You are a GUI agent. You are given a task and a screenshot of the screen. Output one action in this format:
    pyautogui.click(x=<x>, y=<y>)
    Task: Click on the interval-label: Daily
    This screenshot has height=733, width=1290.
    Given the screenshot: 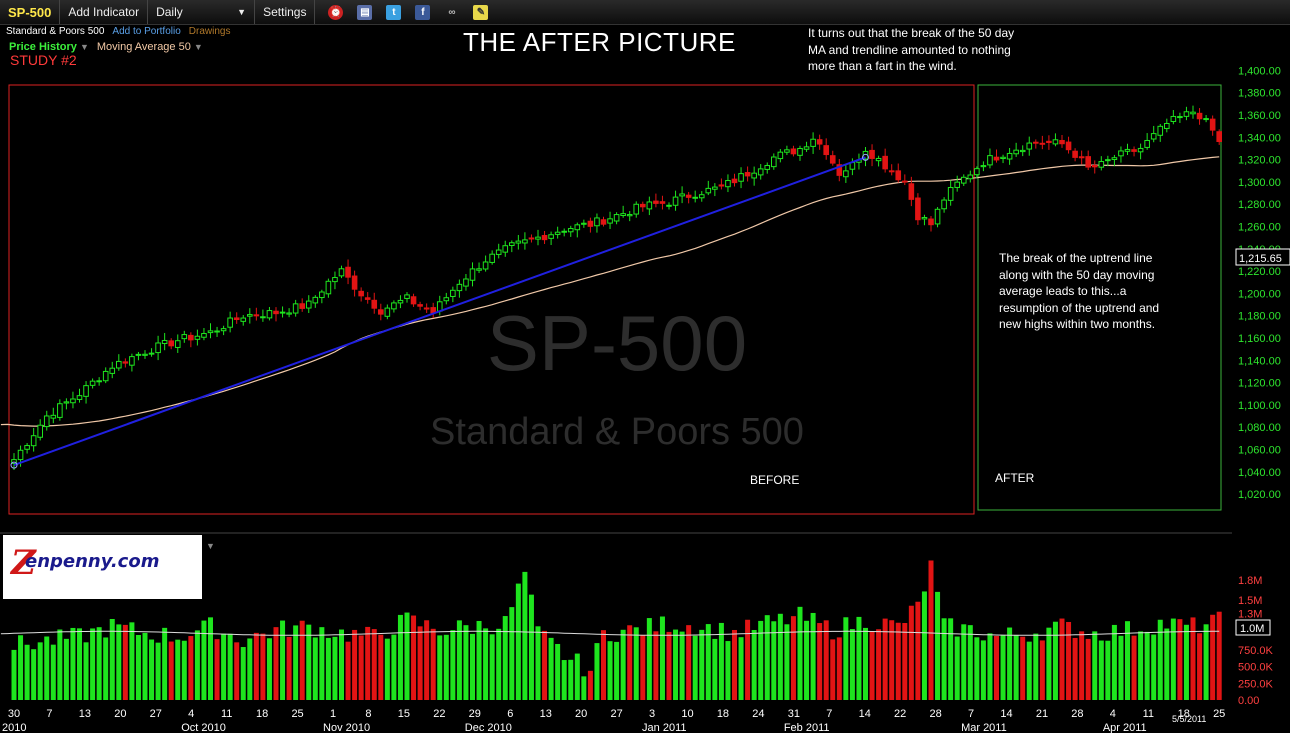 What is the action you would take?
    pyautogui.click(x=169, y=12)
    